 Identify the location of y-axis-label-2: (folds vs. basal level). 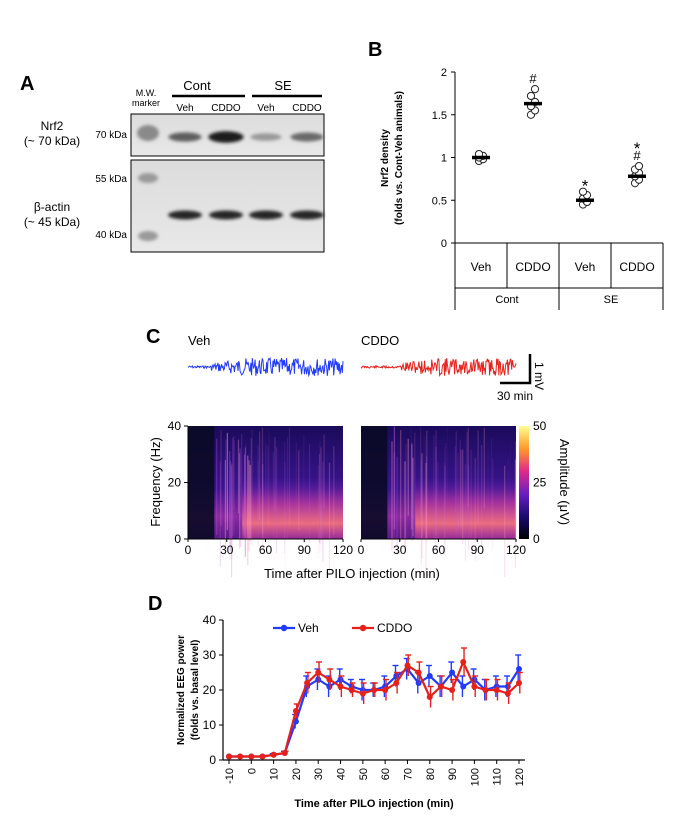
(195, 690).